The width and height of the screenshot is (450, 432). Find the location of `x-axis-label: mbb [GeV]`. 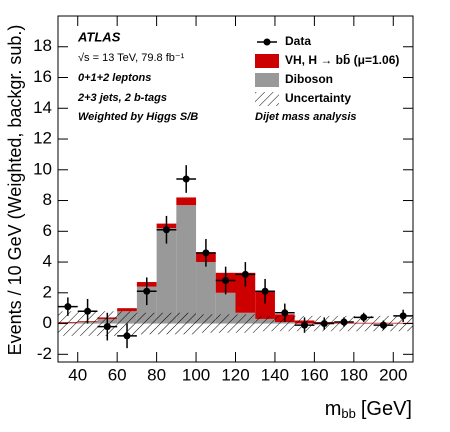

x-axis-label: mbb [GeV] is located at coordinates (368, 409).